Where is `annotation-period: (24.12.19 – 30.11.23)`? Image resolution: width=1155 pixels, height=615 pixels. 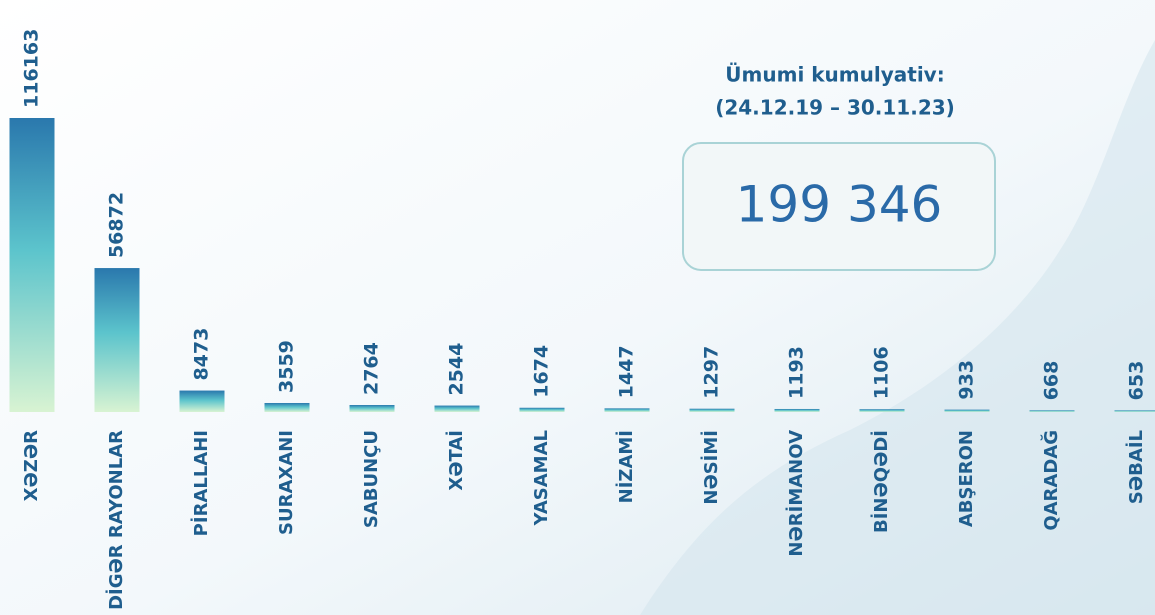
annotation-period: (24.12.19 – 30.11.23) is located at coordinates (835, 108).